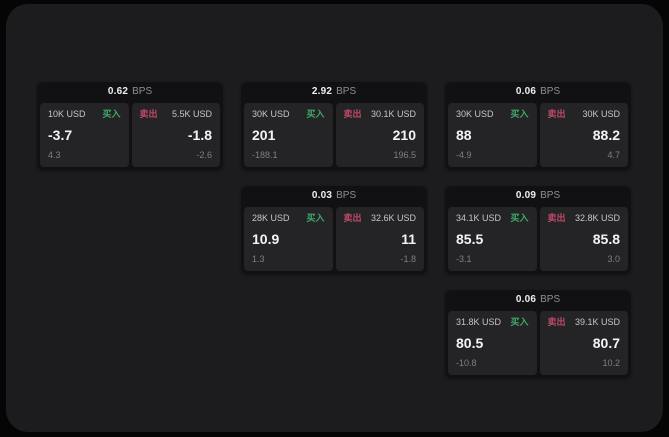  I want to click on buy-price-value: 10.9, so click(266, 239).